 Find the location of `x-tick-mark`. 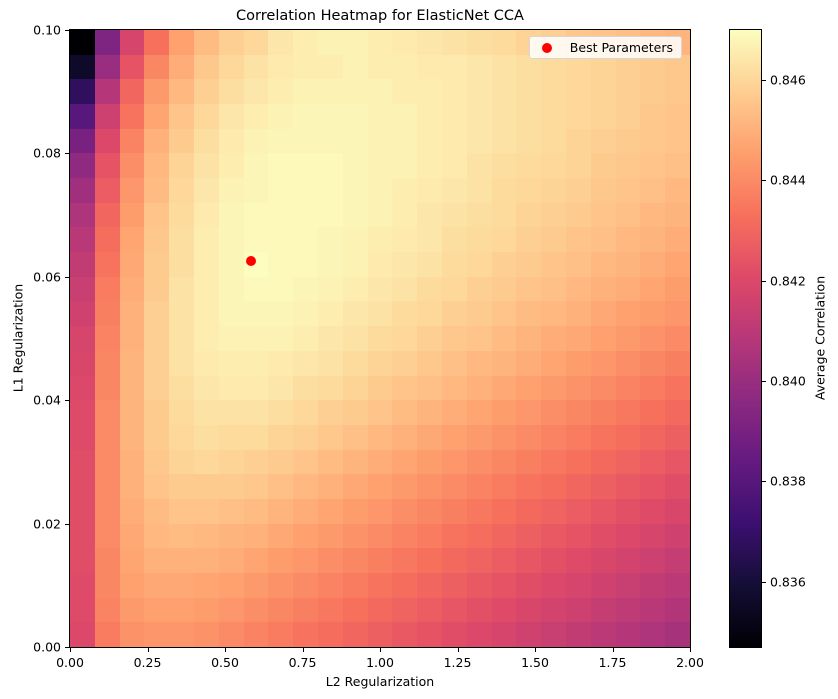

x-tick-mark is located at coordinates (148, 649).